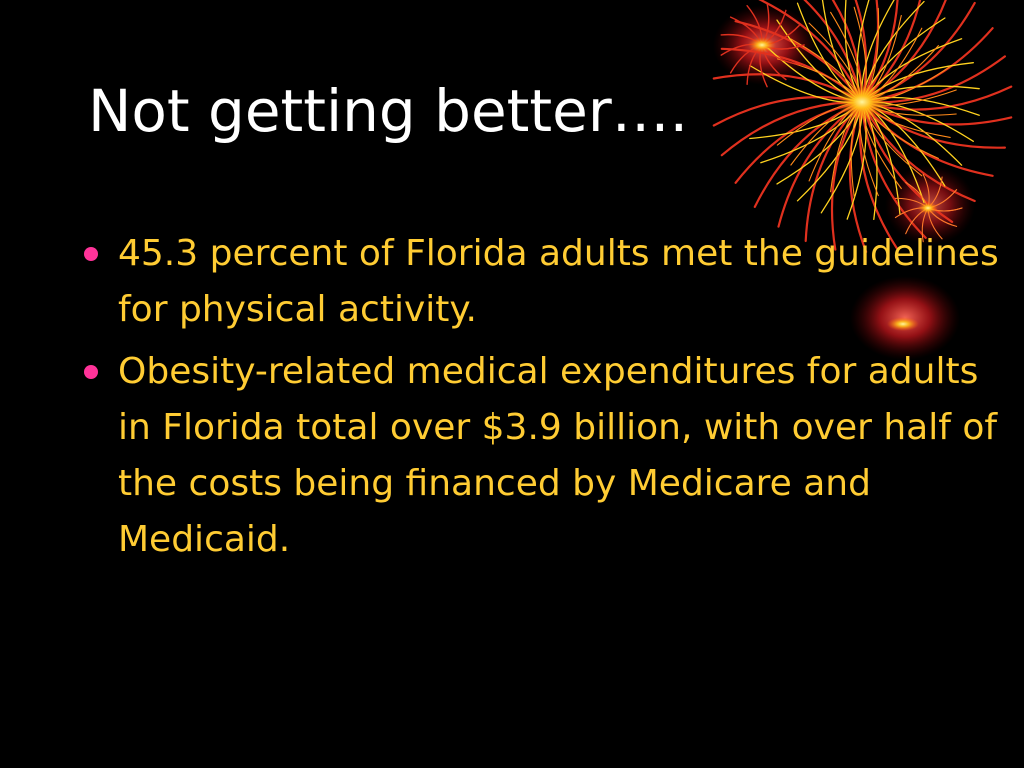 This screenshot has height=768, width=1024. Describe the element at coordinates (388, 111) in the screenshot. I see `slide-title: Not getting better….` at that location.